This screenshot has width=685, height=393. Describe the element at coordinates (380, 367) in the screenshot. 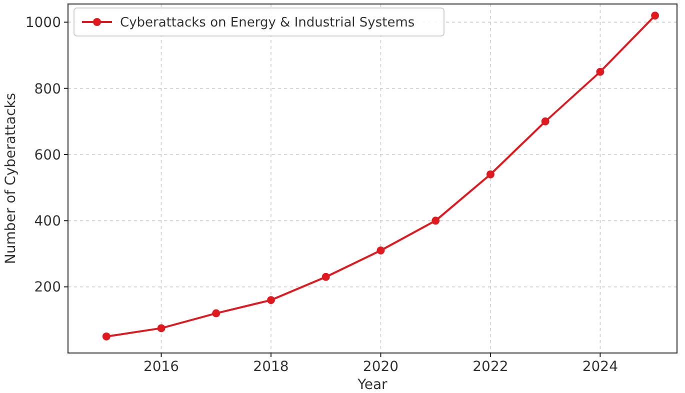

I see `x-tick-label: 2020` at that location.